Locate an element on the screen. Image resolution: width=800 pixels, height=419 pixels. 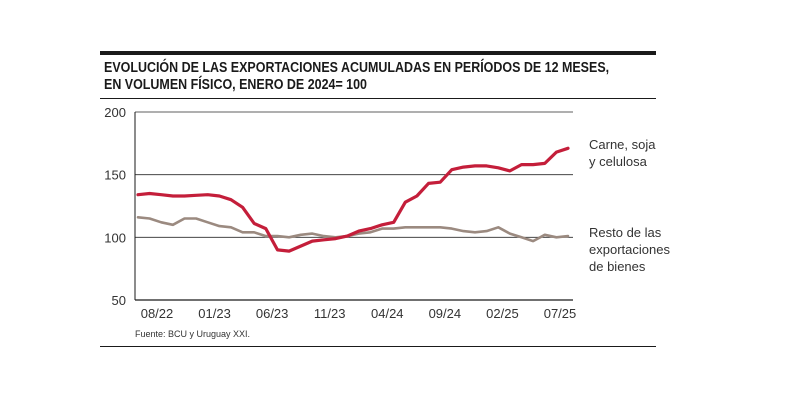
series-layer is located at coordinates (353, 199).